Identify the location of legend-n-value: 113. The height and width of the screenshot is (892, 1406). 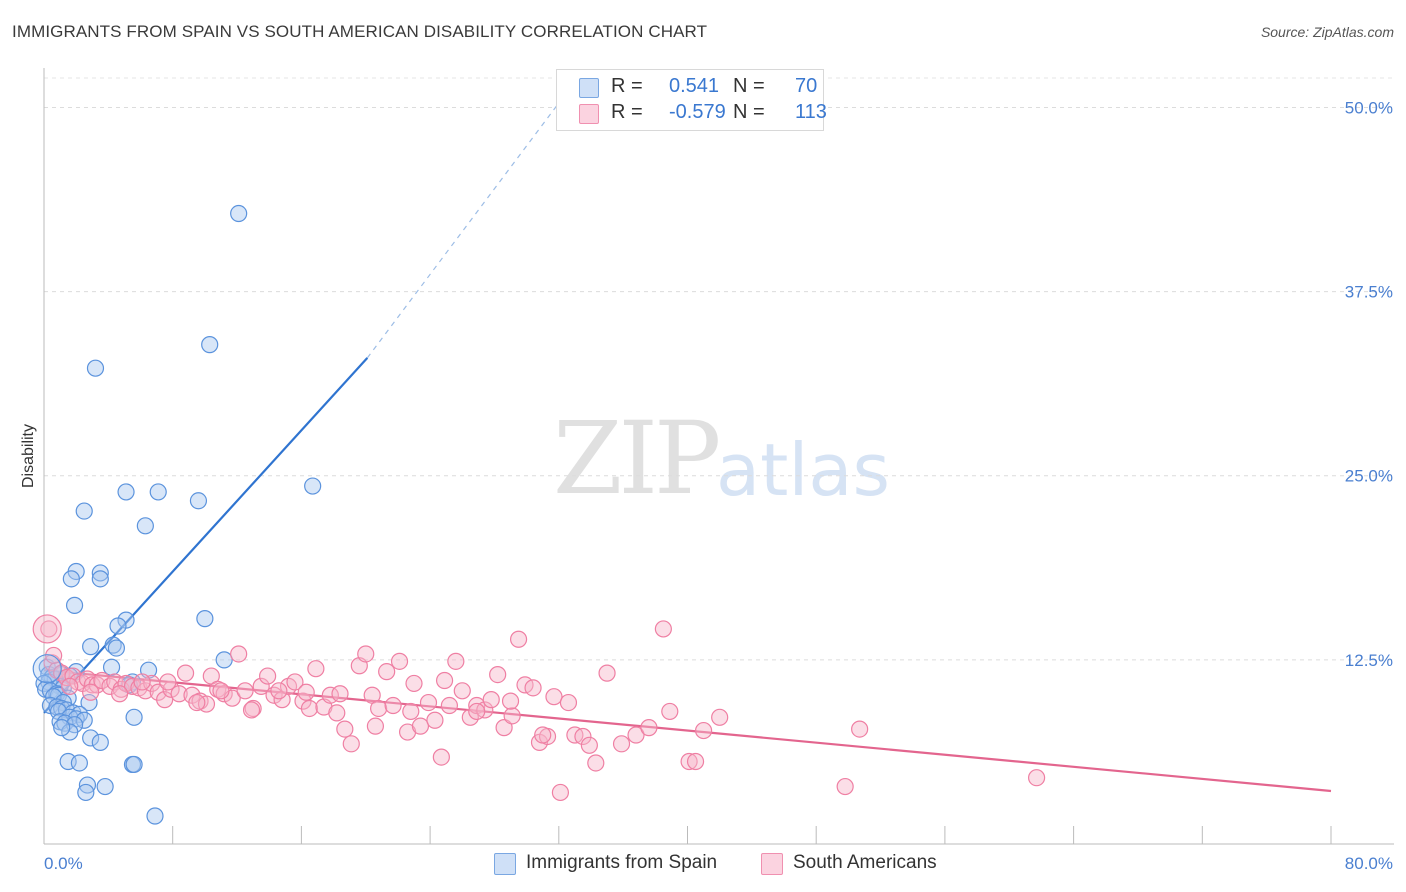
(811, 112).